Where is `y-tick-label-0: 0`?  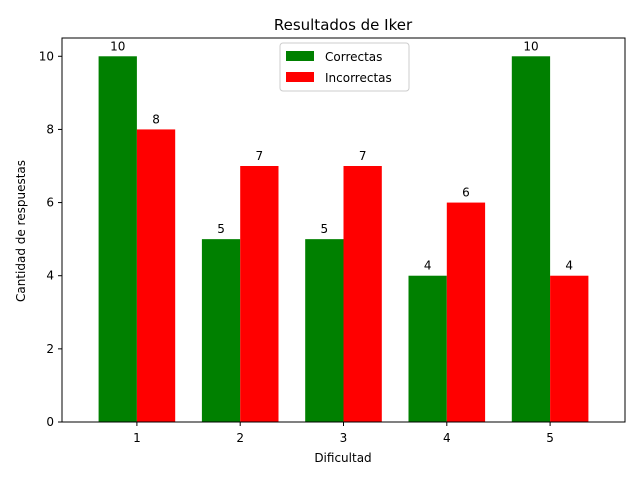
y-tick-label-0: 0 is located at coordinates (50, 422).